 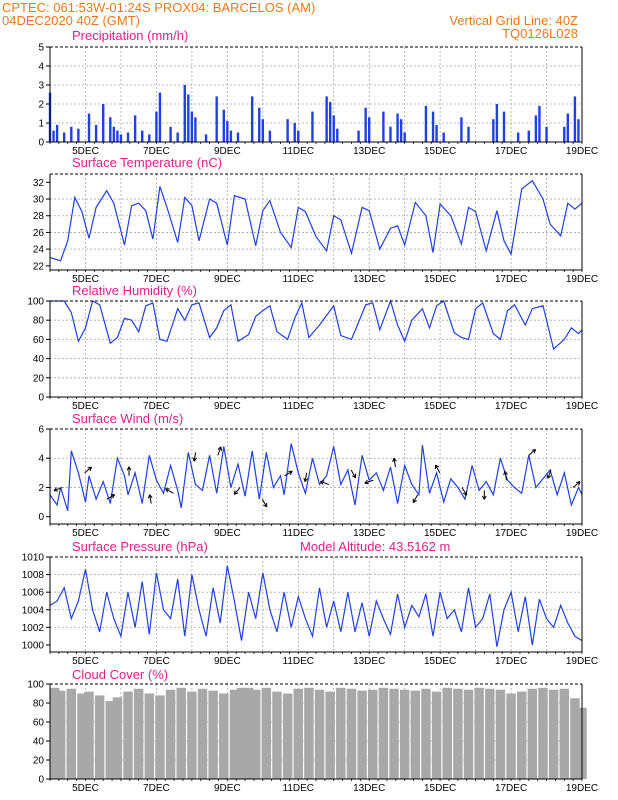 What do you see at coordinates (85, 788) in the screenshot?
I see `x-tick-label: 5DEC` at bounding box center [85, 788].